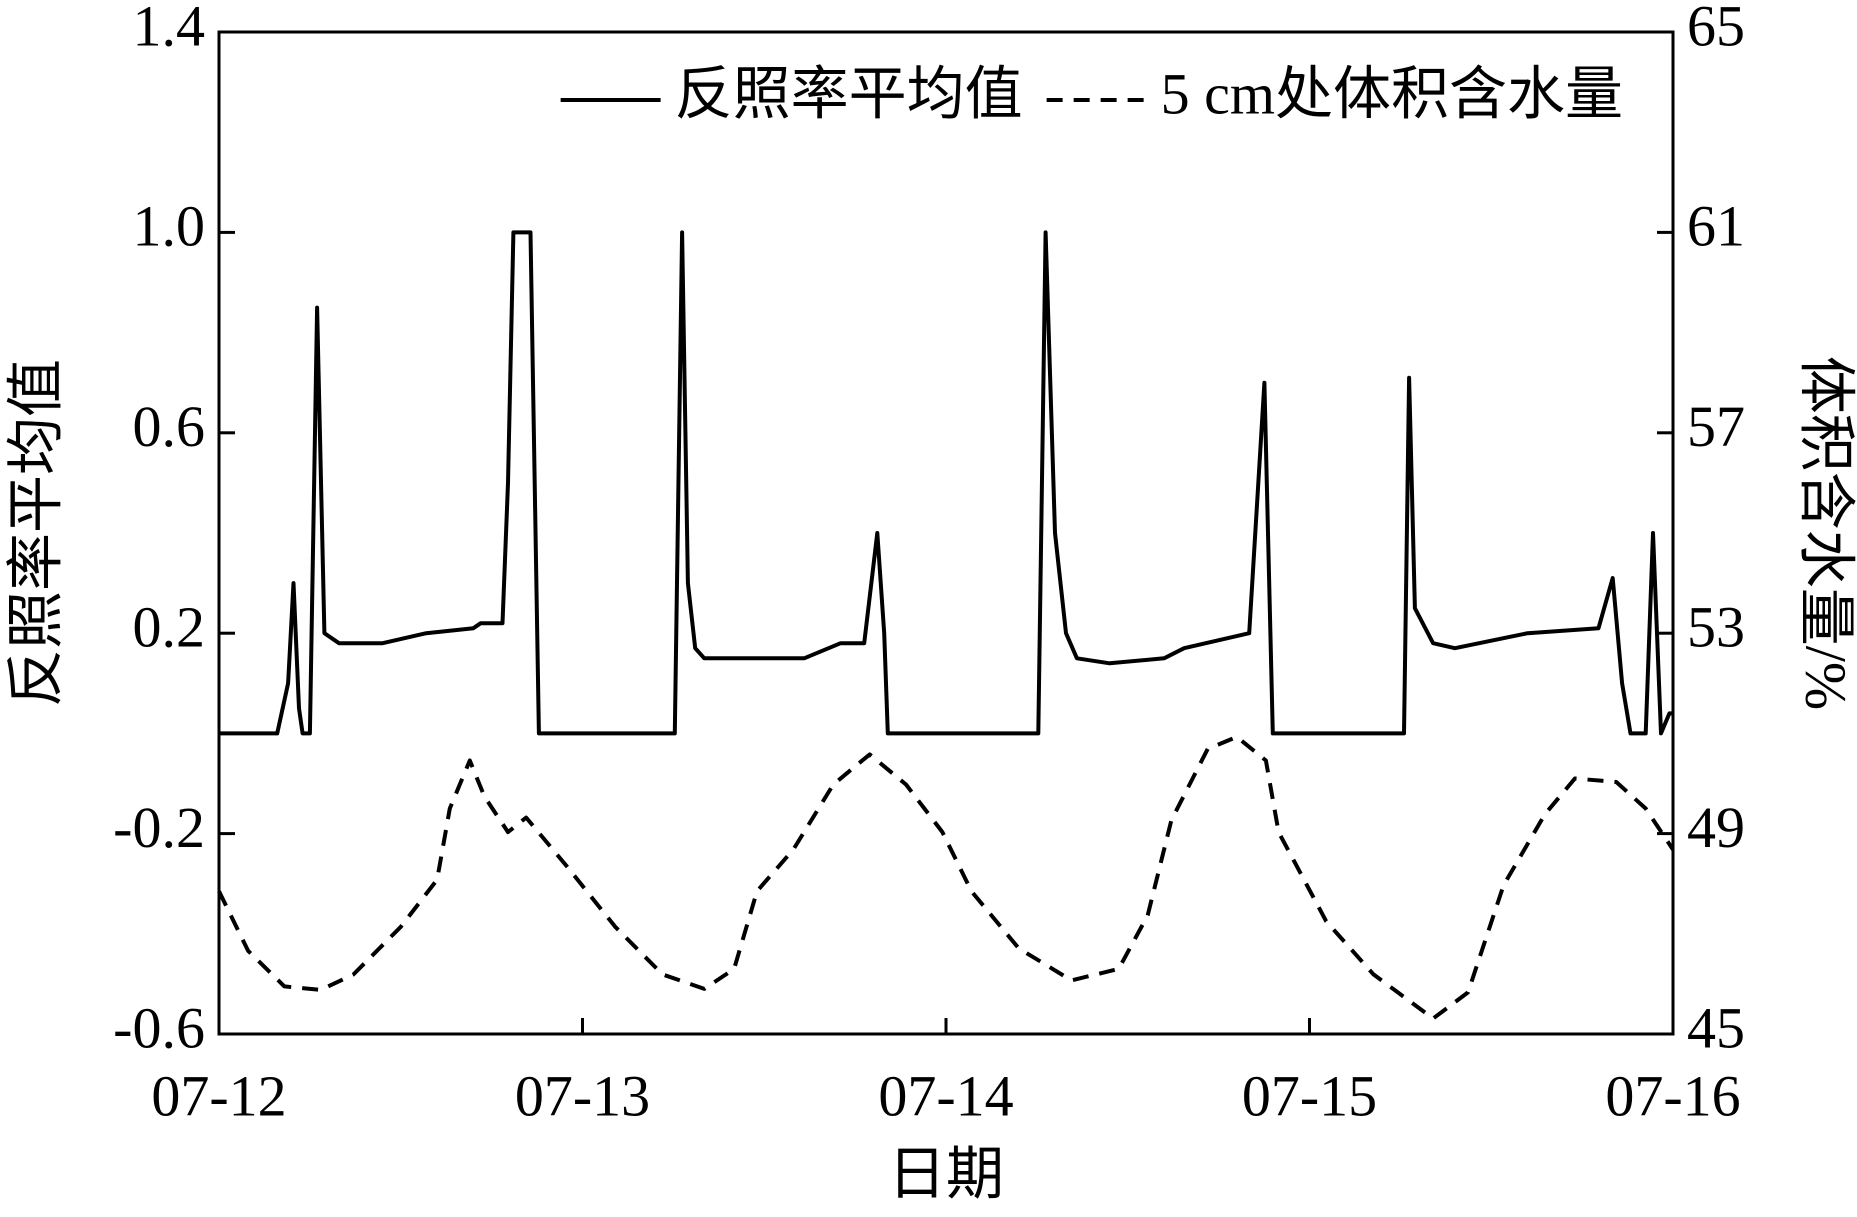 This screenshot has width=1857, height=1217. Describe the element at coordinates (1716, 29) in the screenshot. I see `y2-tick-label: 65` at that location.